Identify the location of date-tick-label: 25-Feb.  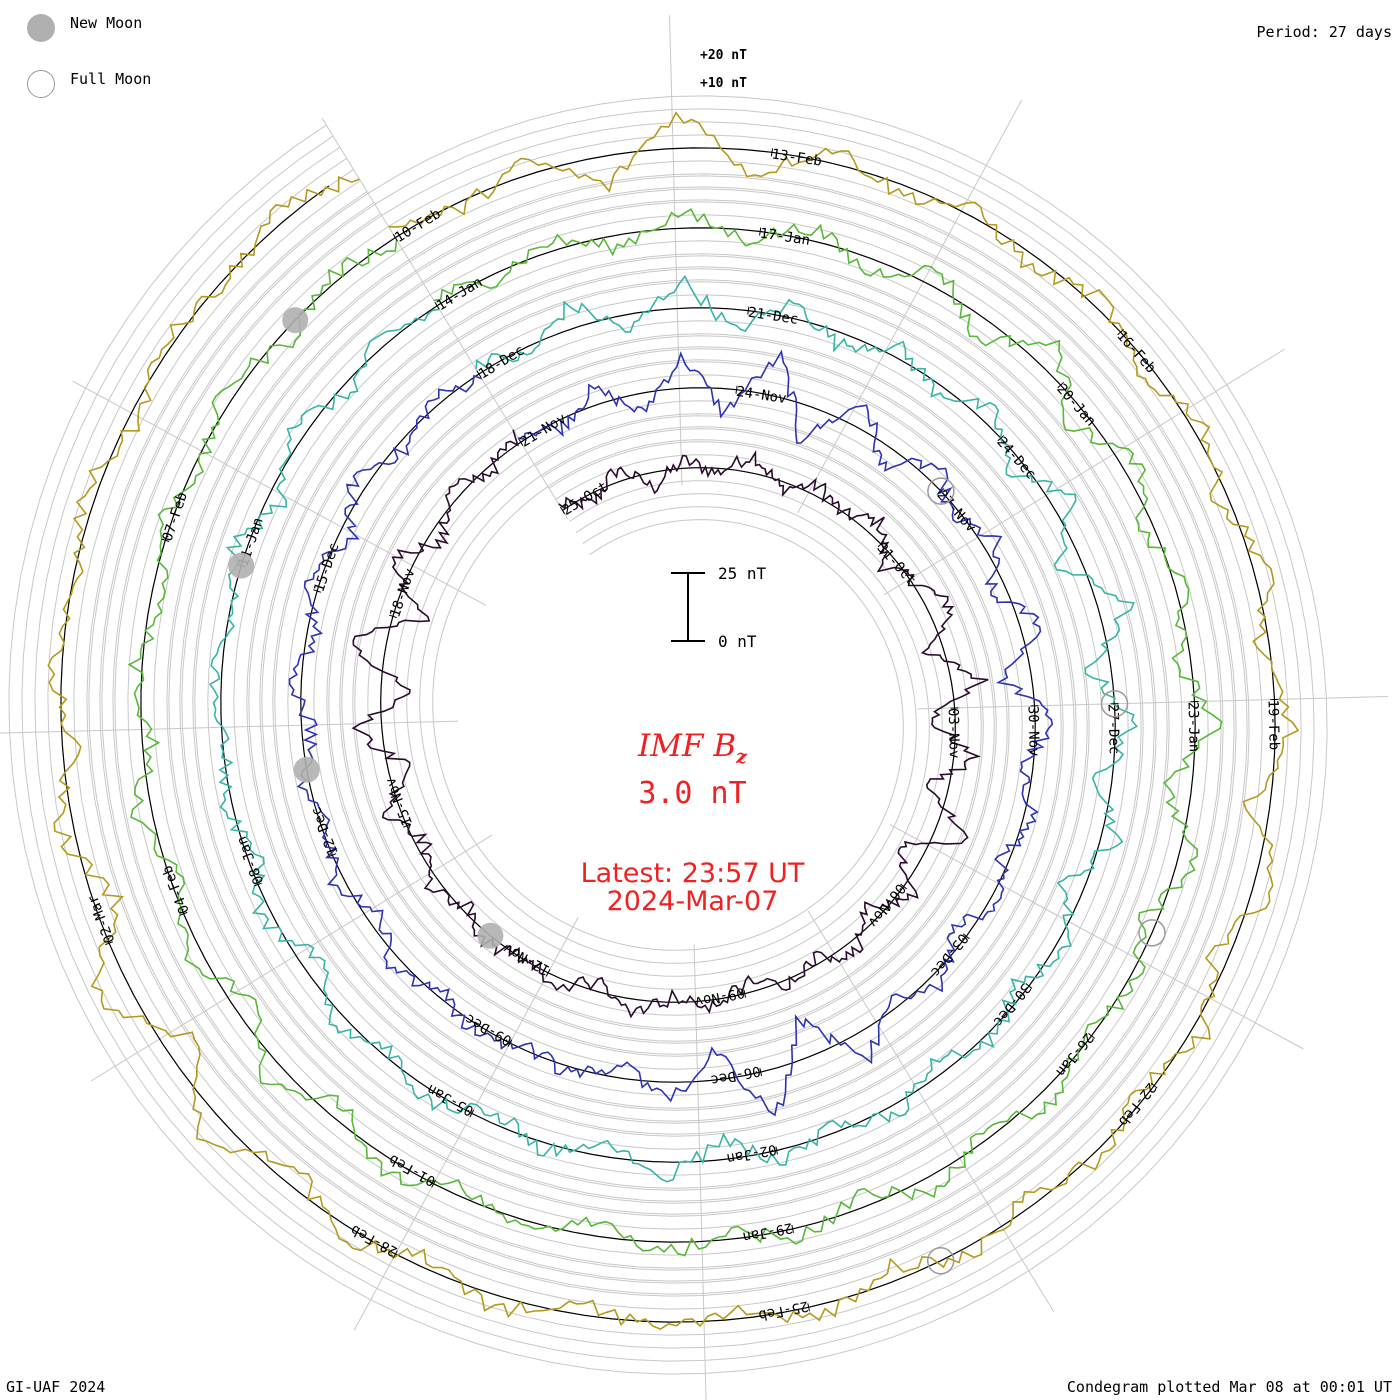
(783, 1310).